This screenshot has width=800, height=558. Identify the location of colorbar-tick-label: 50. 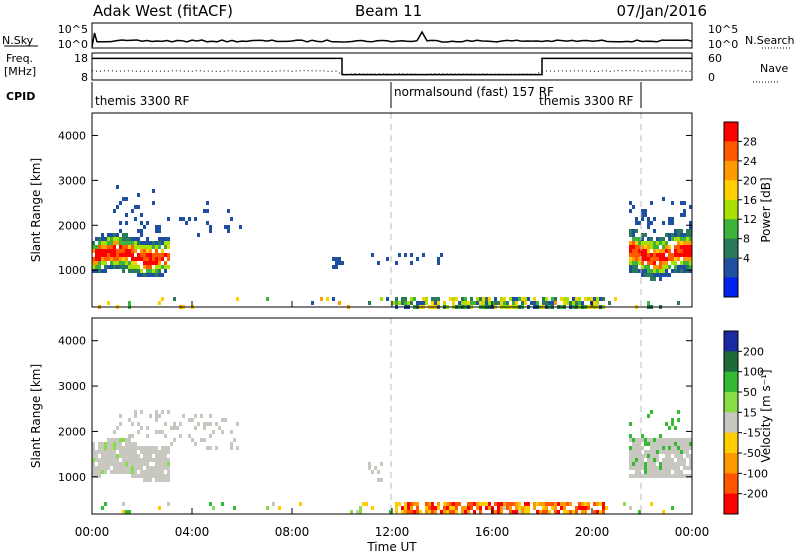
(750, 392).